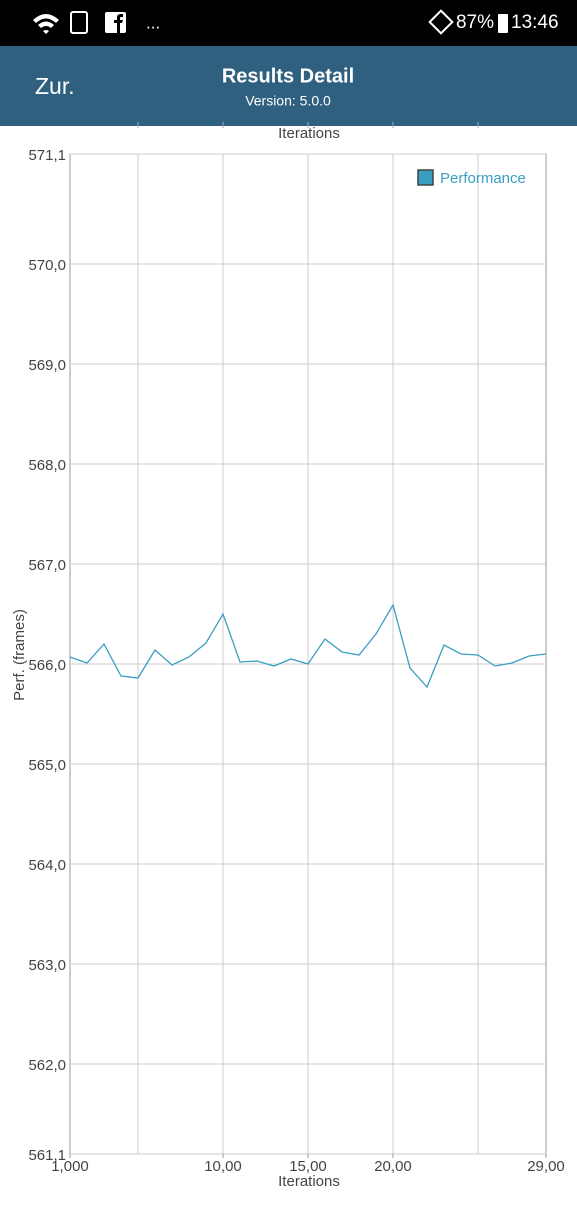 Image resolution: width=577 pixels, height=1205 pixels. Describe the element at coordinates (270, 22) in the screenshot. I see `status-icons` at that location.